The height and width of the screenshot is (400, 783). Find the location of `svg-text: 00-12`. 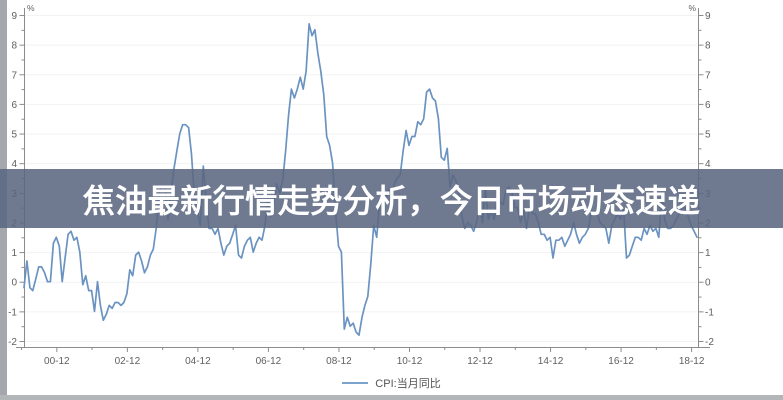

svg-text: 00-12 is located at coordinates (57, 361).